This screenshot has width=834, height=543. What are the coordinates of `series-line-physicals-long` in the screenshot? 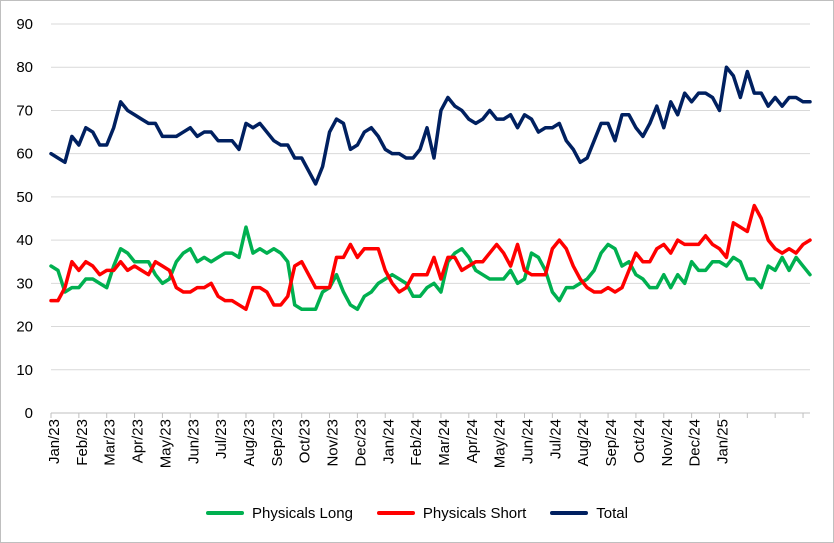 It's located at (430, 268).